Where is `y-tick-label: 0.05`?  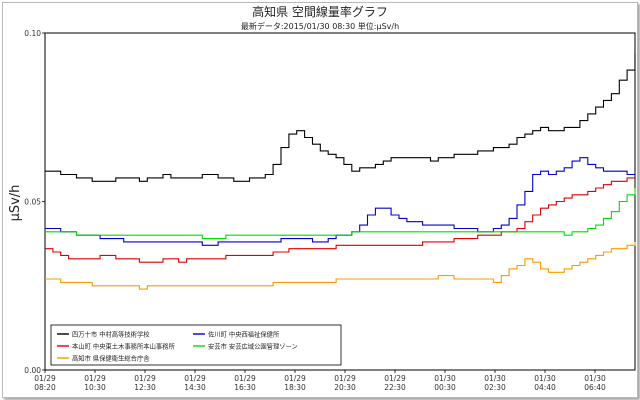 y-tick-label: 0.05 is located at coordinates (32, 202).